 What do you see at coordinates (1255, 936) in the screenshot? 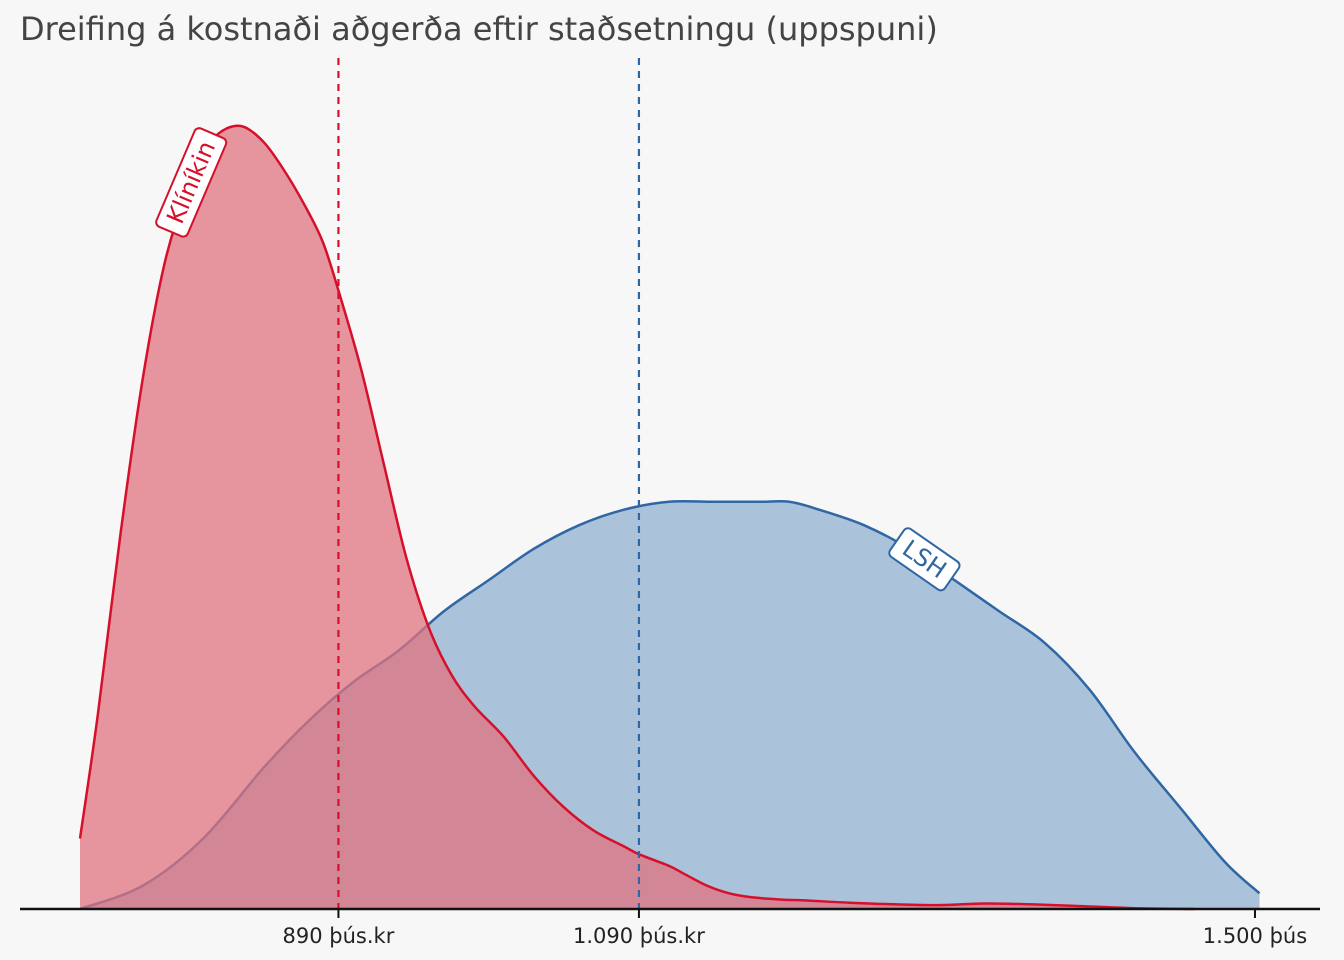
I see `x-tick-label: 1.500 þús` at bounding box center [1255, 936].